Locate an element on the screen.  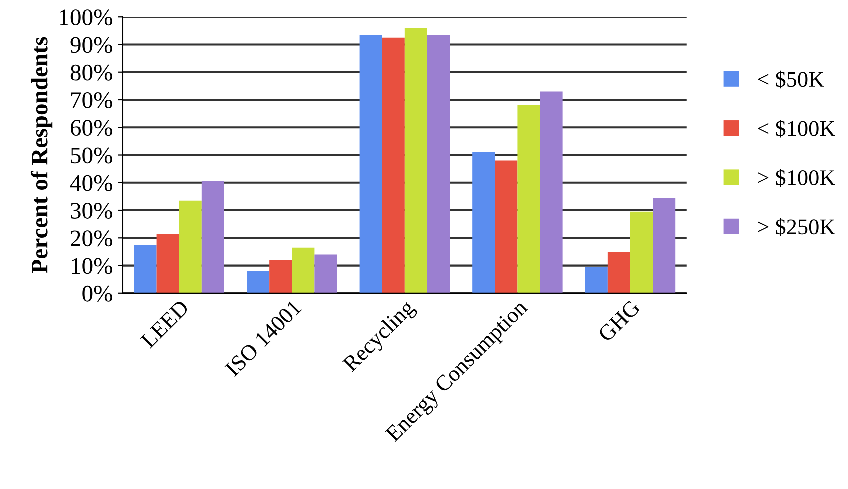
legend-label: > $250K is located at coordinates (797, 227).